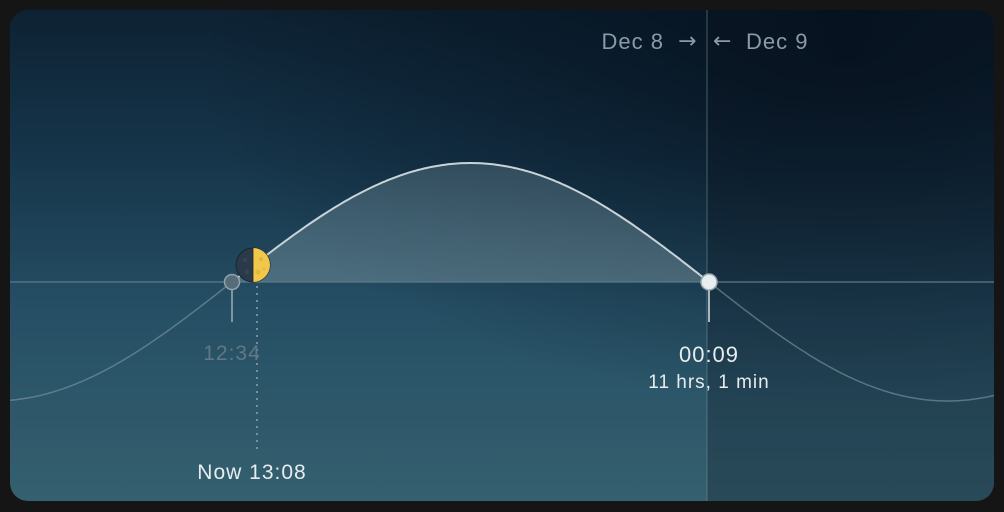  I want to click on moonrise-dot, so click(232, 282).